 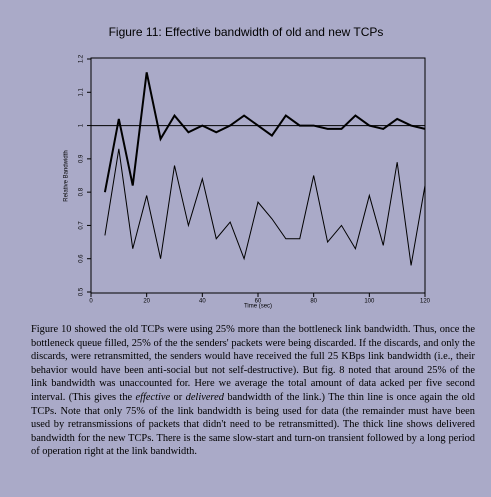 What do you see at coordinates (82, 158) in the screenshot?
I see `y-tick-label: 0.9` at bounding box center [82, 158].